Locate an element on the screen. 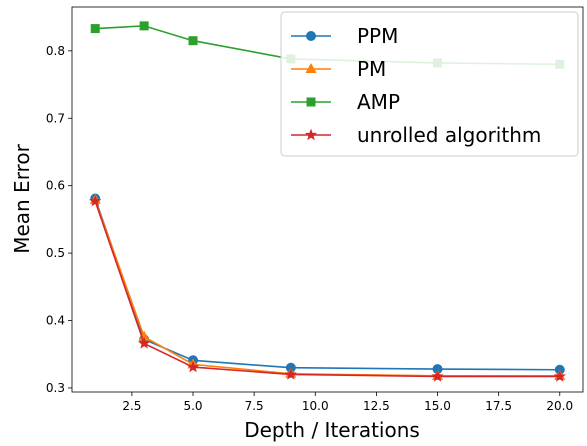 Image resolution: width=587 pixels, height=446 pixels. legend-entry-ppm: PPM is located at coordinates (344, 36).